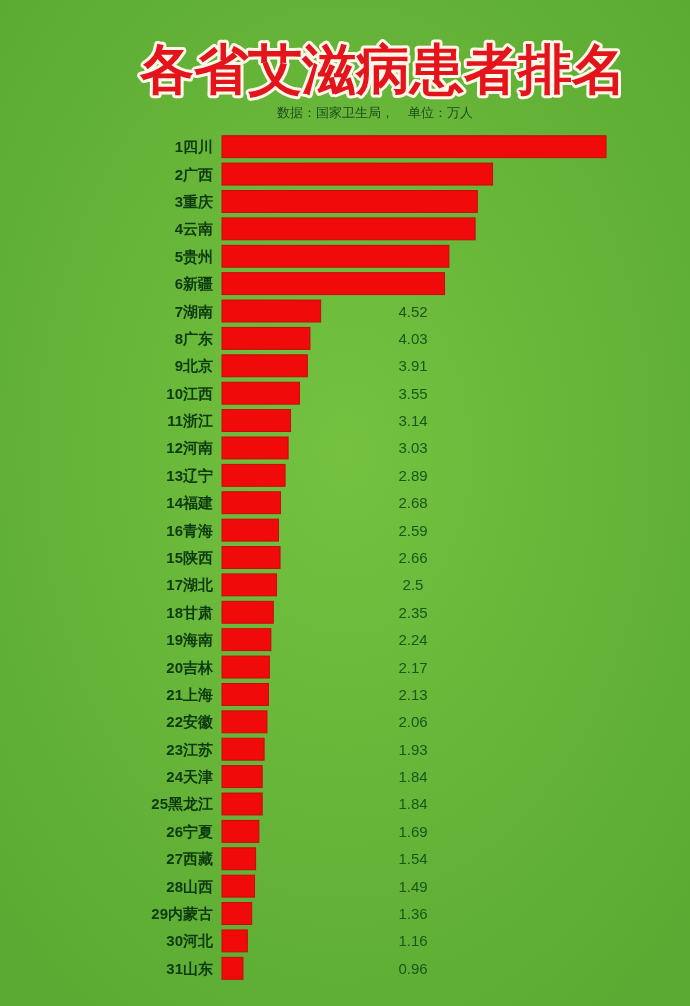 This screenshot has height=1006, width=690. Describe the element at coordinates (413, 694) in the screenshot. I see `value-label: 2.13` at that location.